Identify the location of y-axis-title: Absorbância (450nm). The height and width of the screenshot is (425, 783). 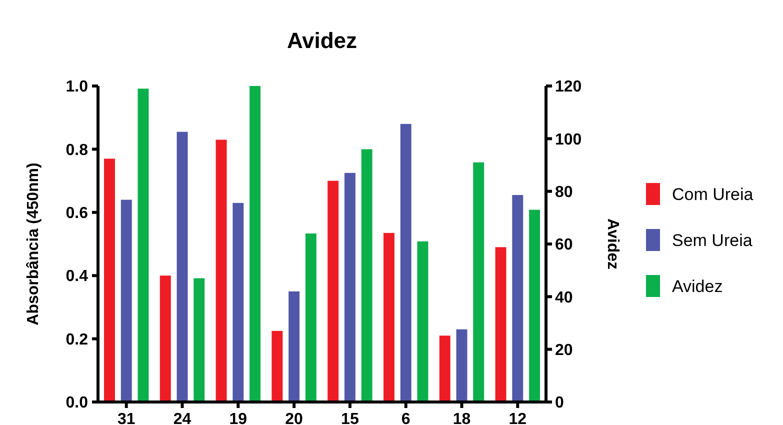
(33, 244).